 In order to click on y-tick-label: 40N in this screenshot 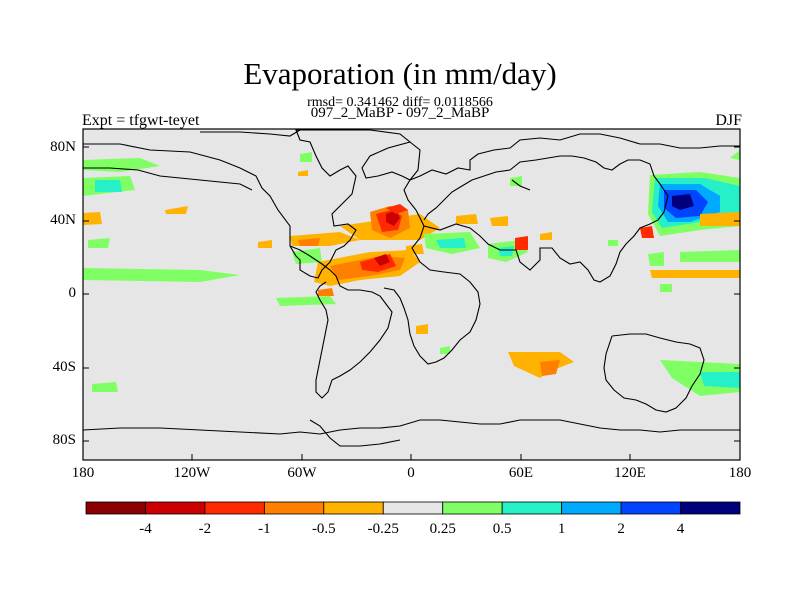, I will do `click(63, 220)`.